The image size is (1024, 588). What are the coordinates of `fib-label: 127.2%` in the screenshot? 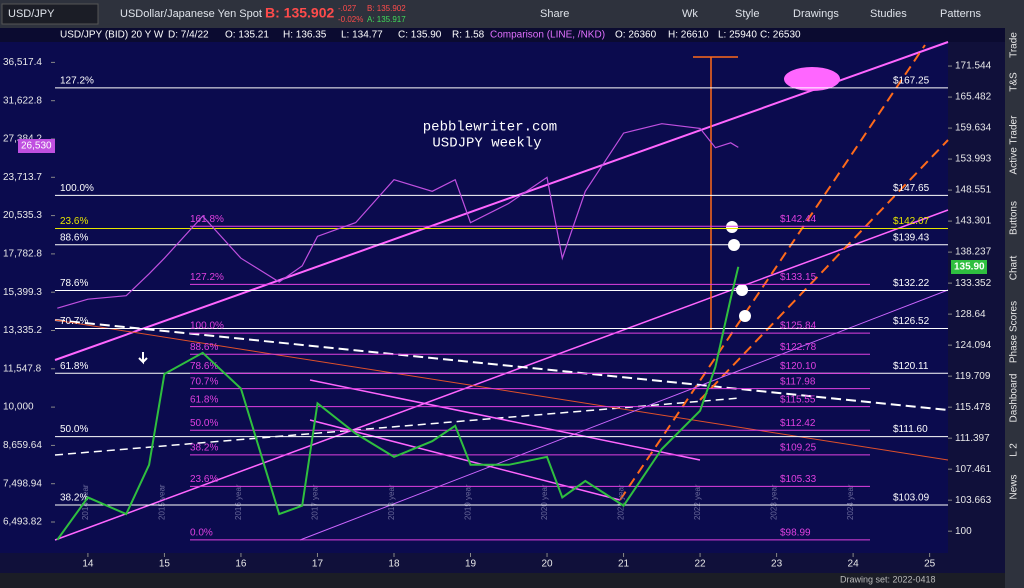 It's located at (77, 81).